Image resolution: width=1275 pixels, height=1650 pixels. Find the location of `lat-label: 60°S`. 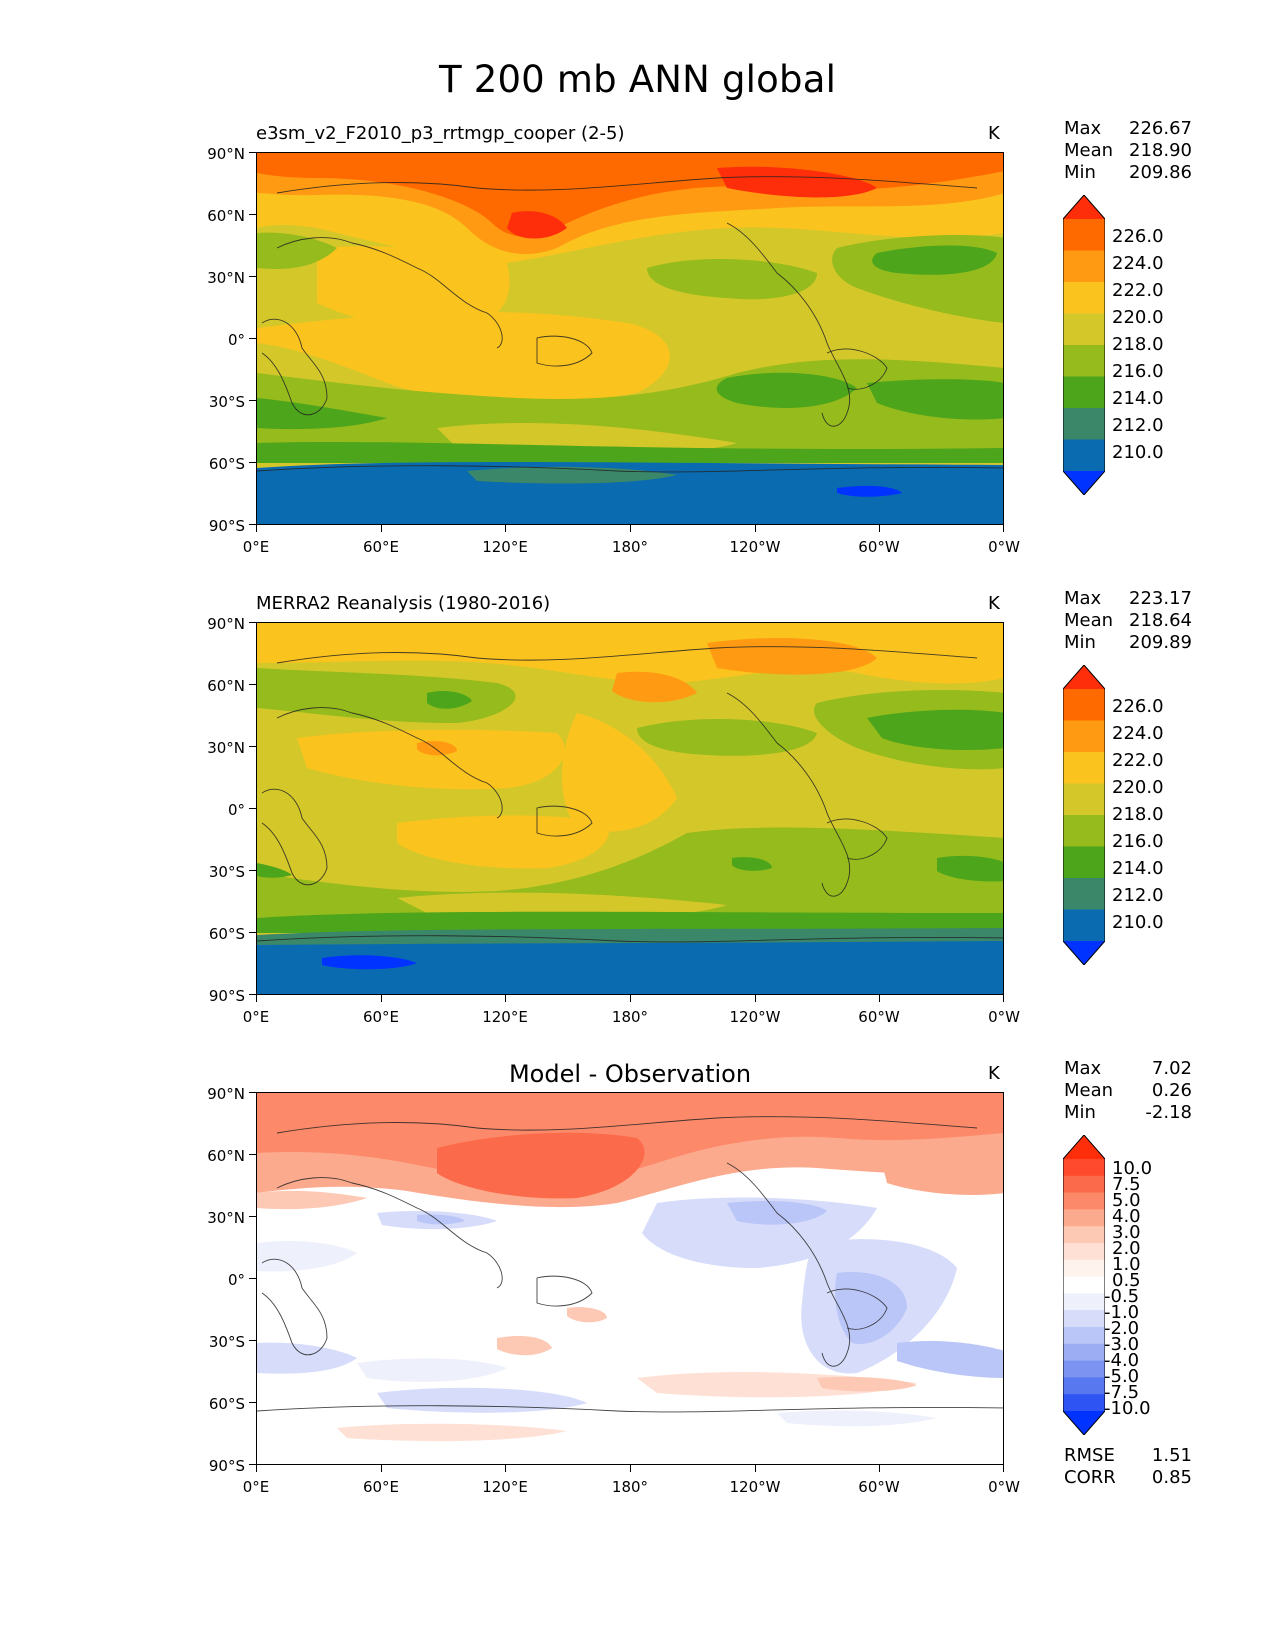

lat-label: 60°S is located at coordinates (226, 934).